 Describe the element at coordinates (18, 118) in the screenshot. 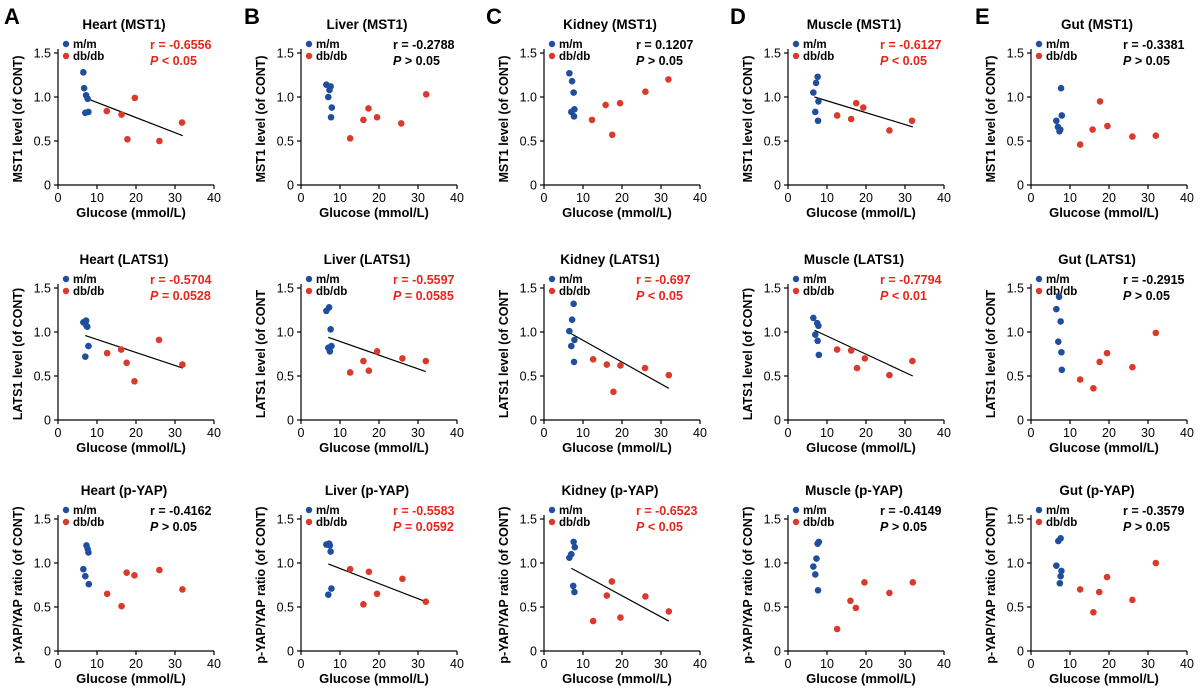

I see `y-axis-label: MST1 level (of CONT)` at that location.